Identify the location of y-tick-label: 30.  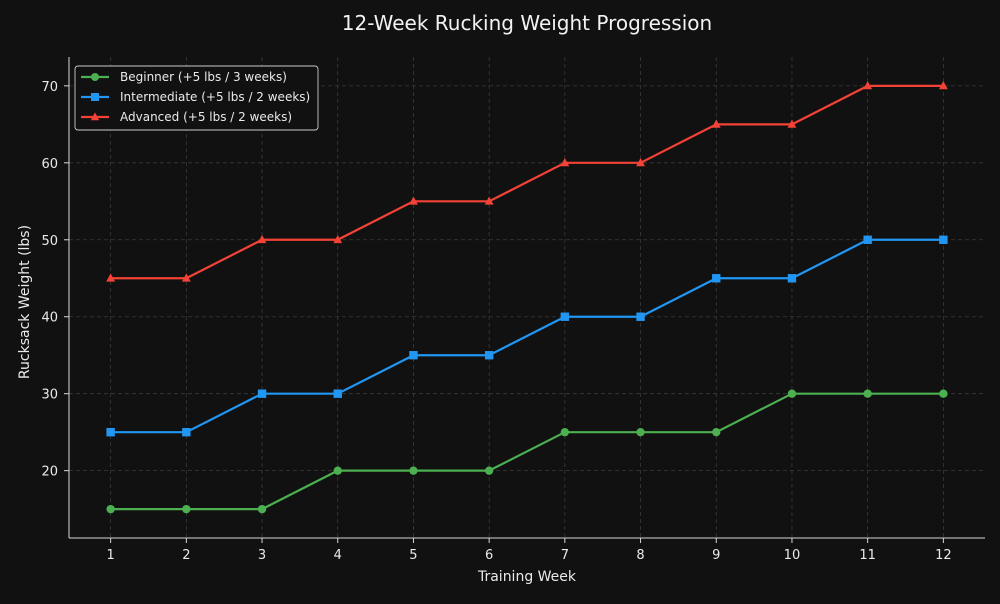
(49, 395).